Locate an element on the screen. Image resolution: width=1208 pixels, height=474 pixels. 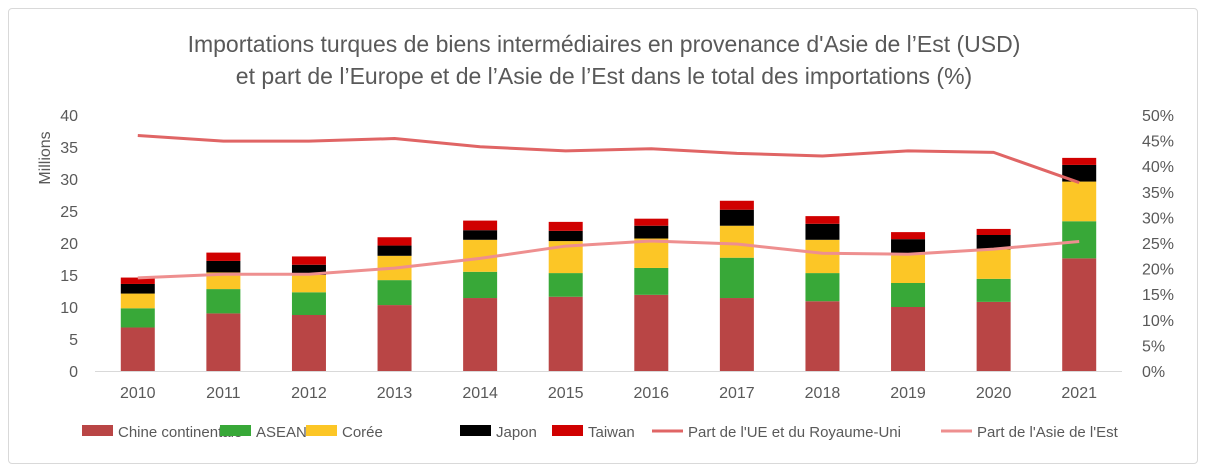
bar-cor-e-2020 is located at coordinates (993, 264).